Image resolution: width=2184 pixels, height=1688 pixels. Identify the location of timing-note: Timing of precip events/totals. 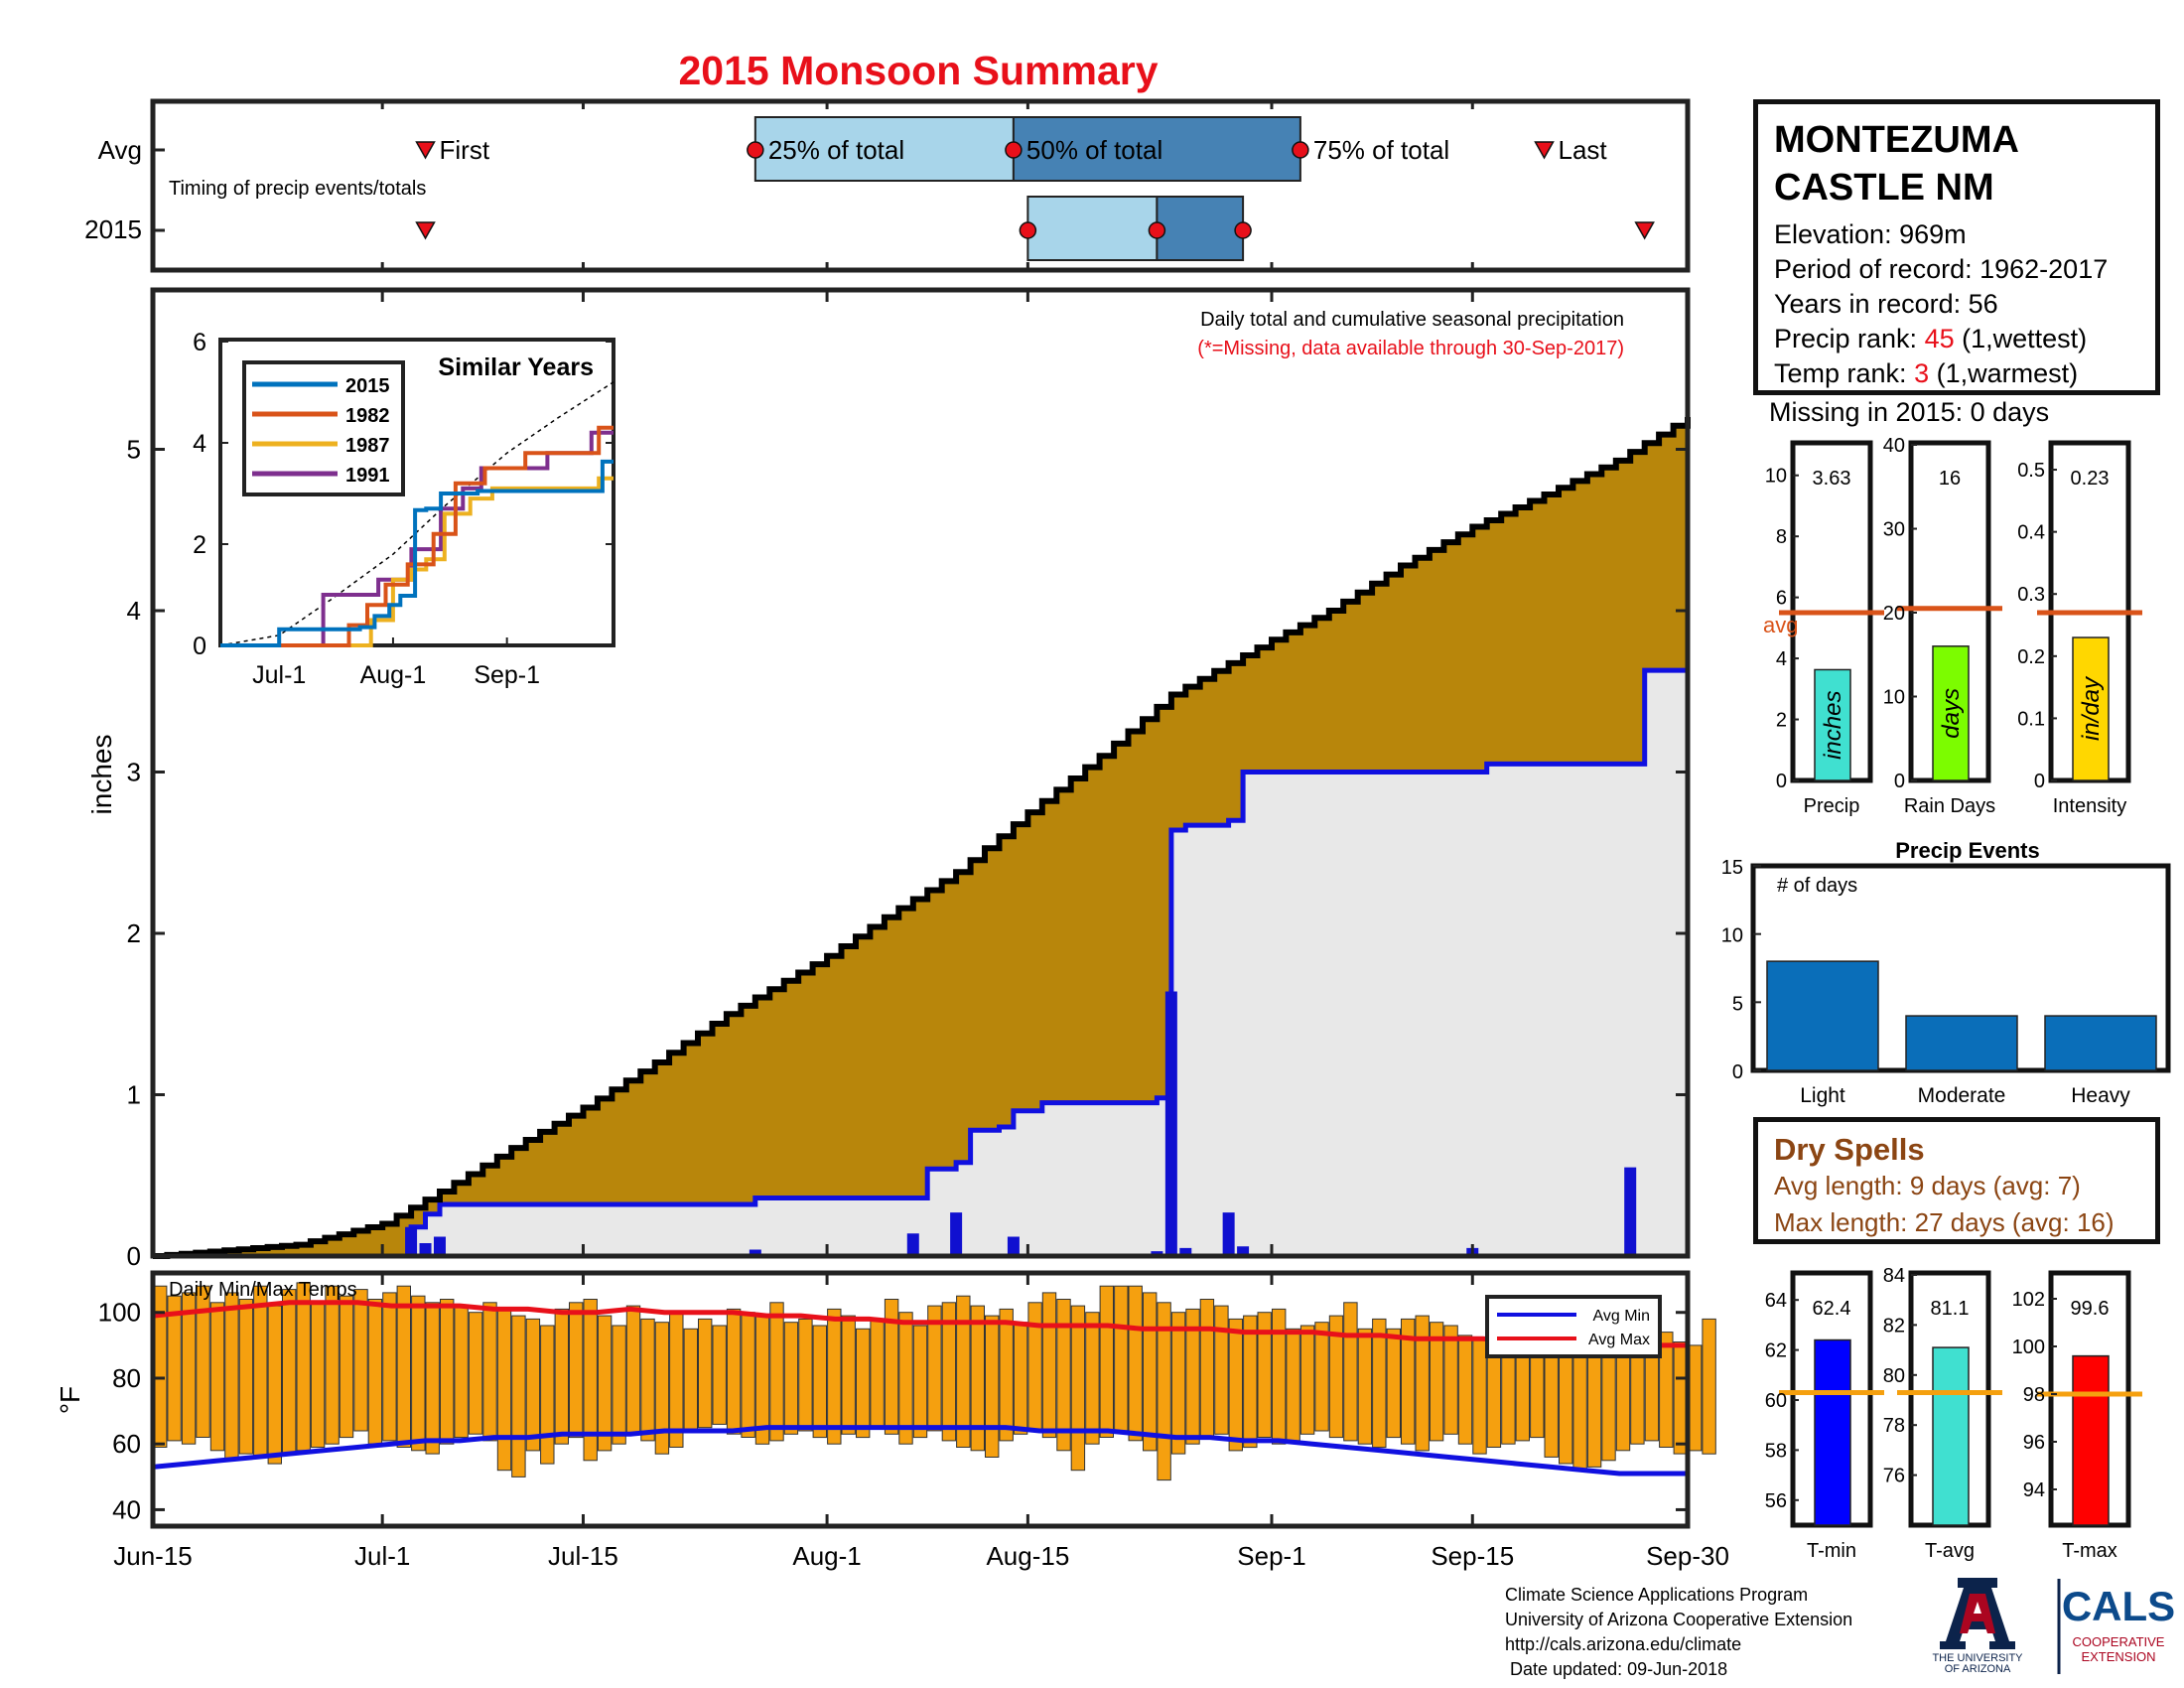
(297, 189).